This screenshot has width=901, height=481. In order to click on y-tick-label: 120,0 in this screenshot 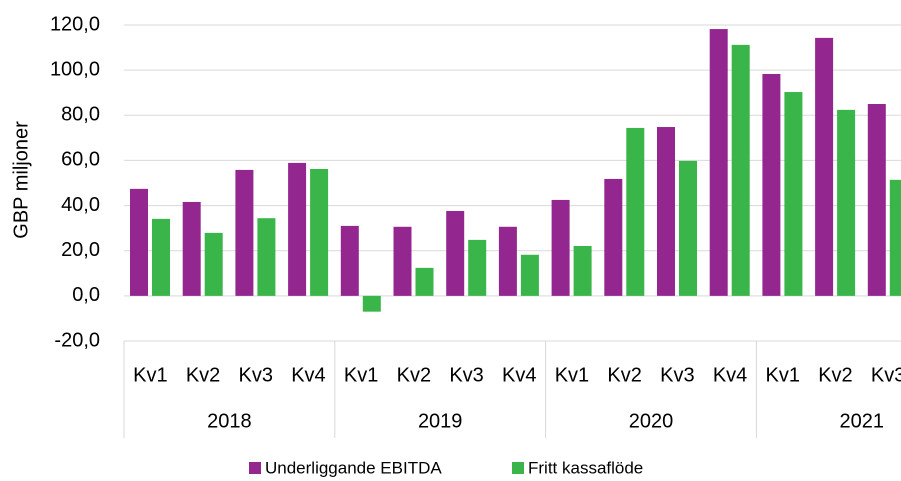, I will do `click(75, 24)`.